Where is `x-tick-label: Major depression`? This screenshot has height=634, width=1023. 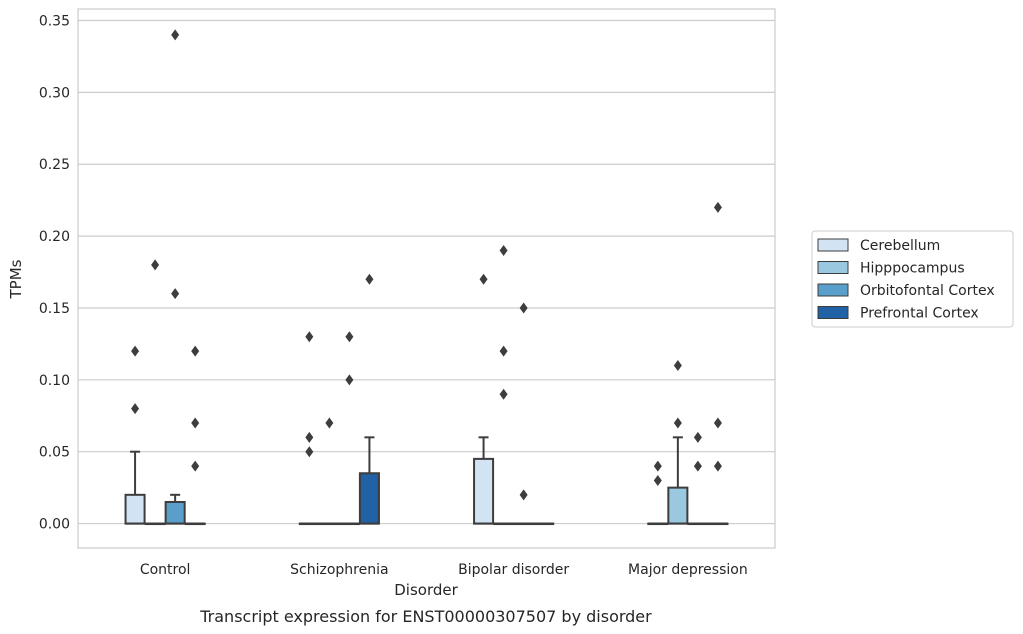
x-tick-label: Major depression is located at coordinates (688, 570).